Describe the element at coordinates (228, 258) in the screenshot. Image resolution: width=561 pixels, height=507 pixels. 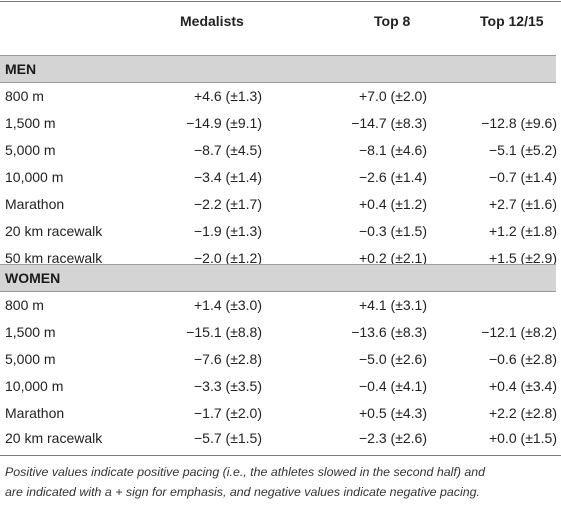
I see `medalists-value: −2.0 (±1.2)` at that location.